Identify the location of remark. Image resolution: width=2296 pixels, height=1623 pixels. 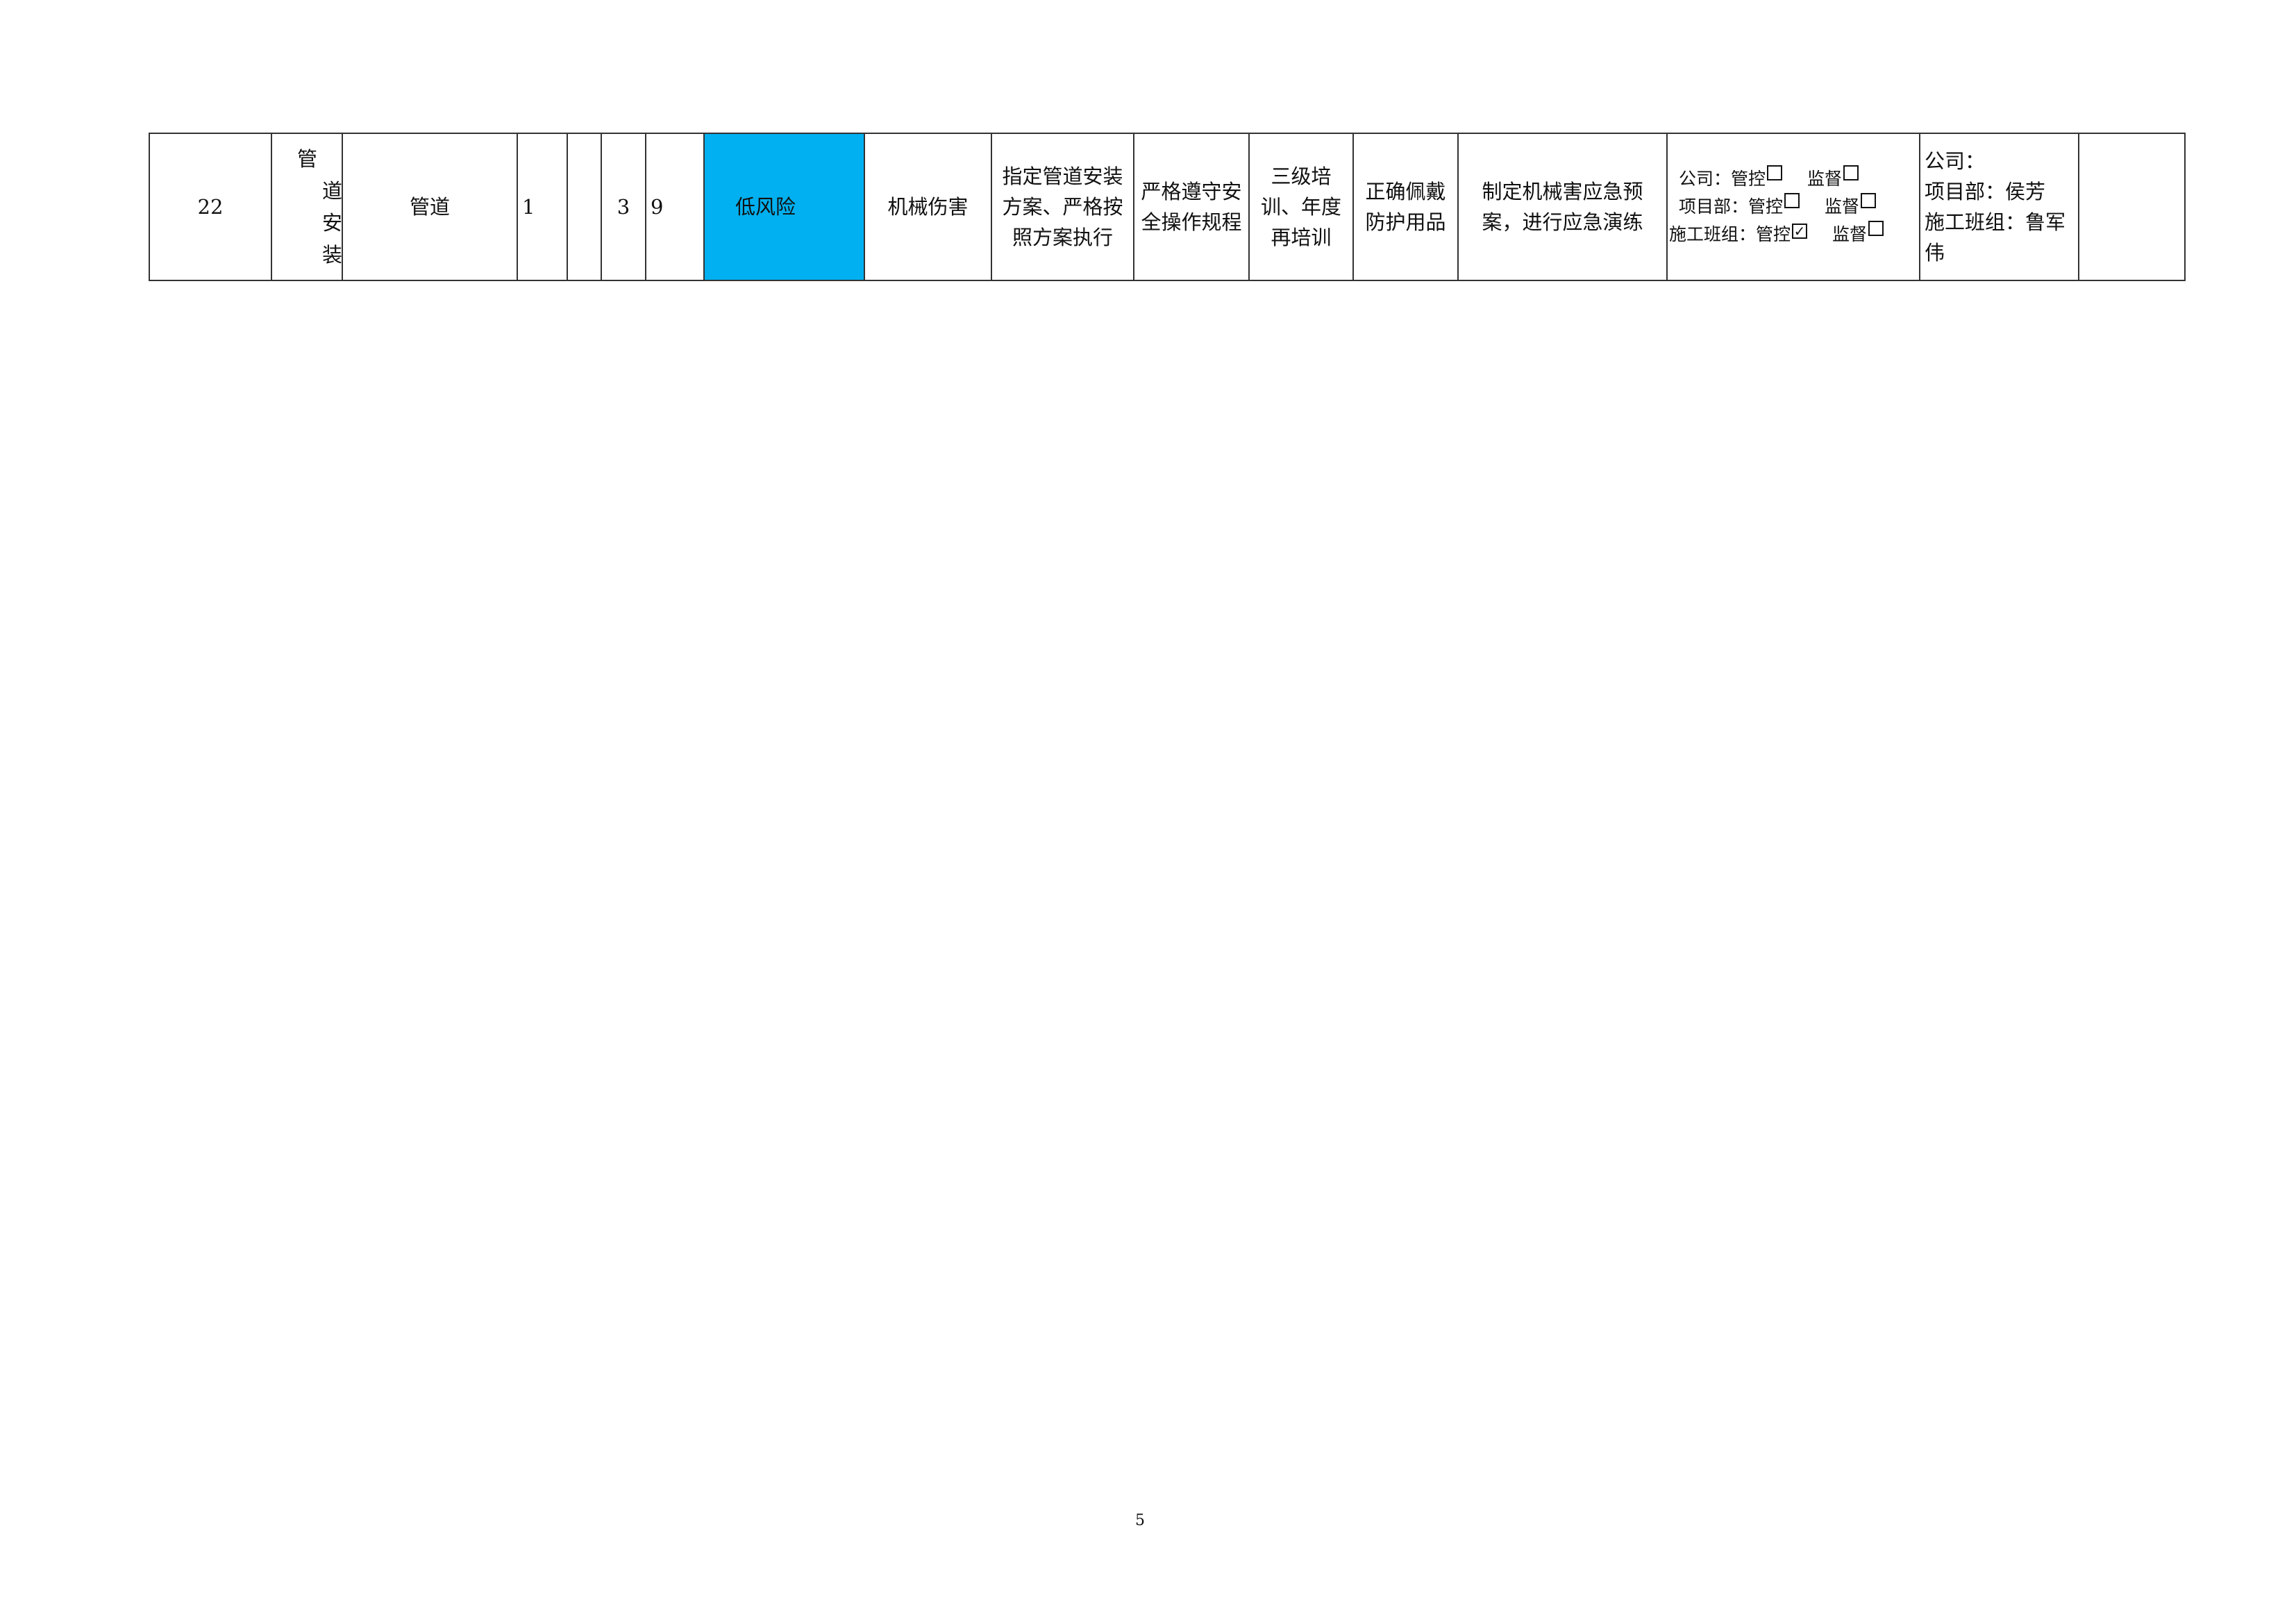
(2132, 207).